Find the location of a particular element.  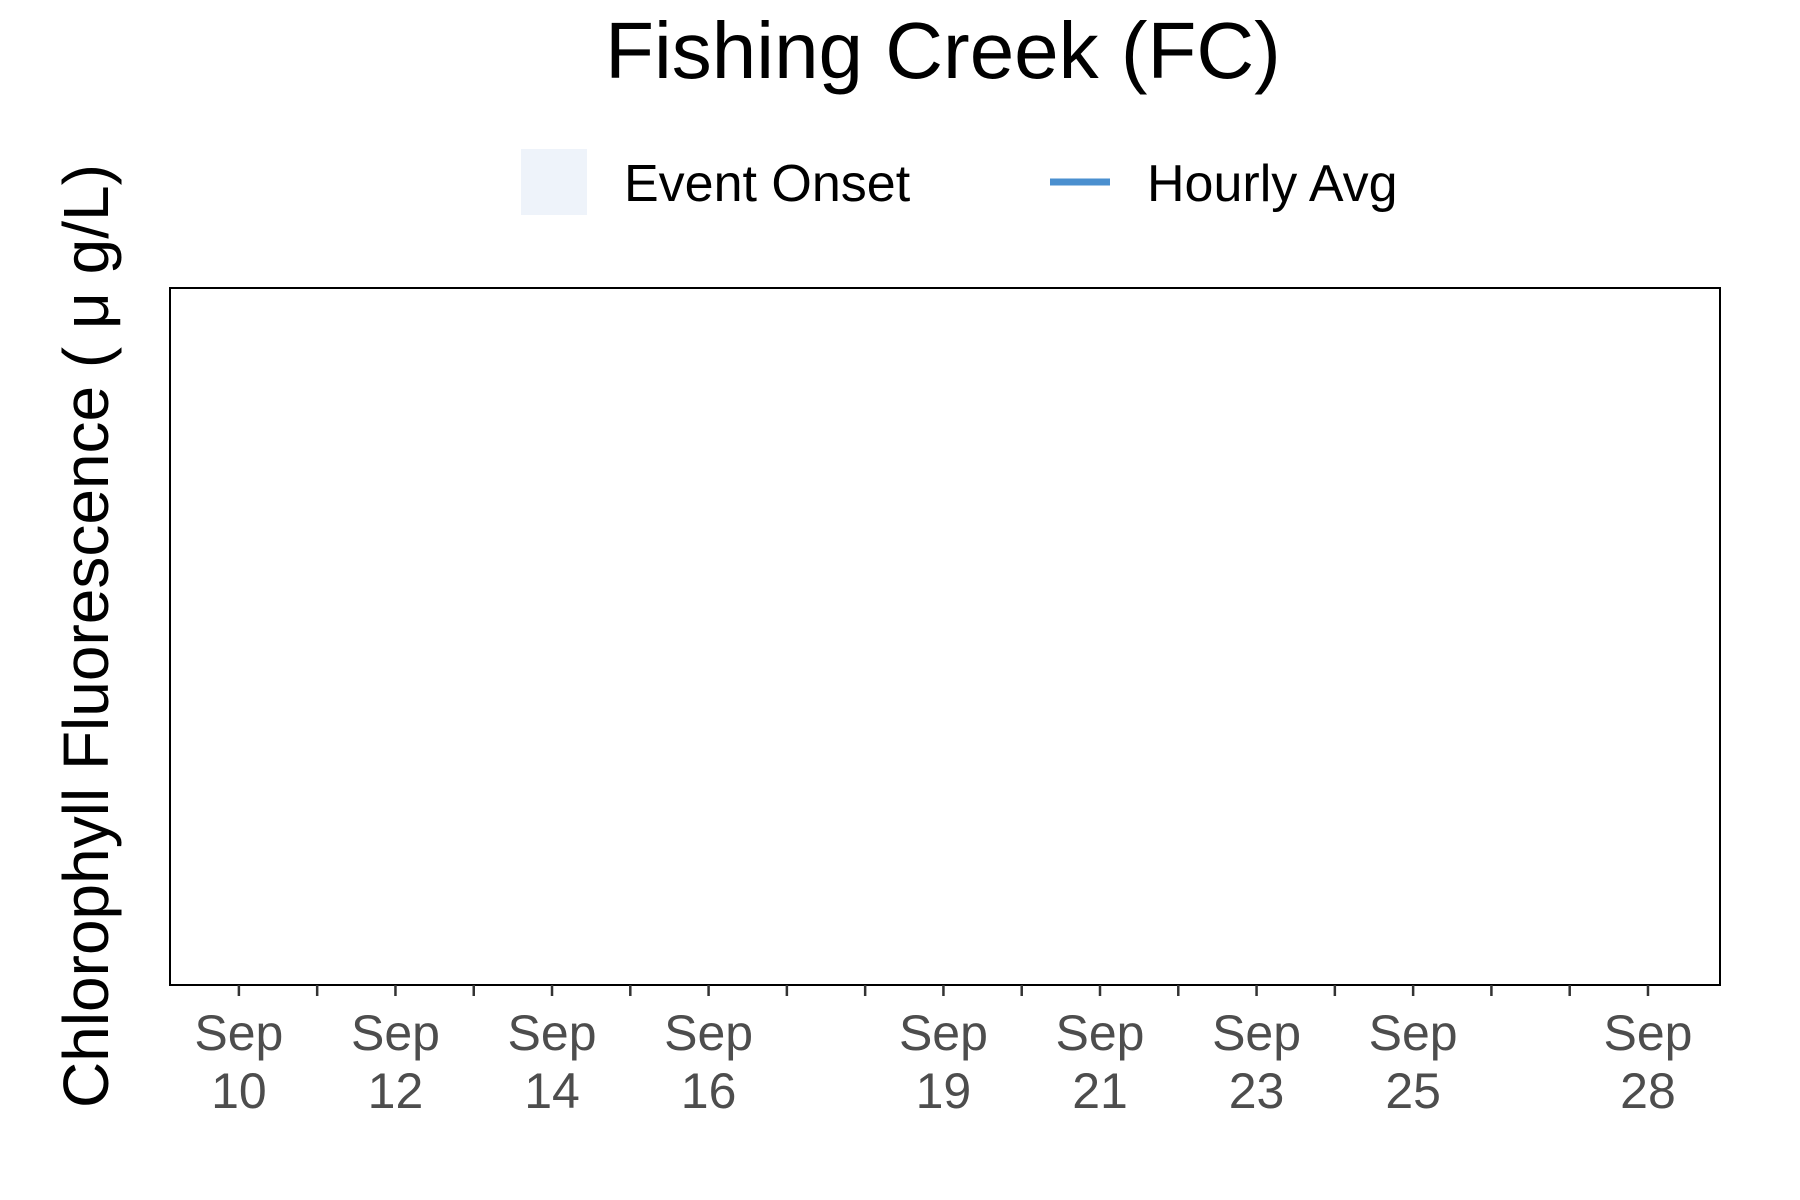

x-tick-label: Sep 10 is located at coordinates (238, 1062).